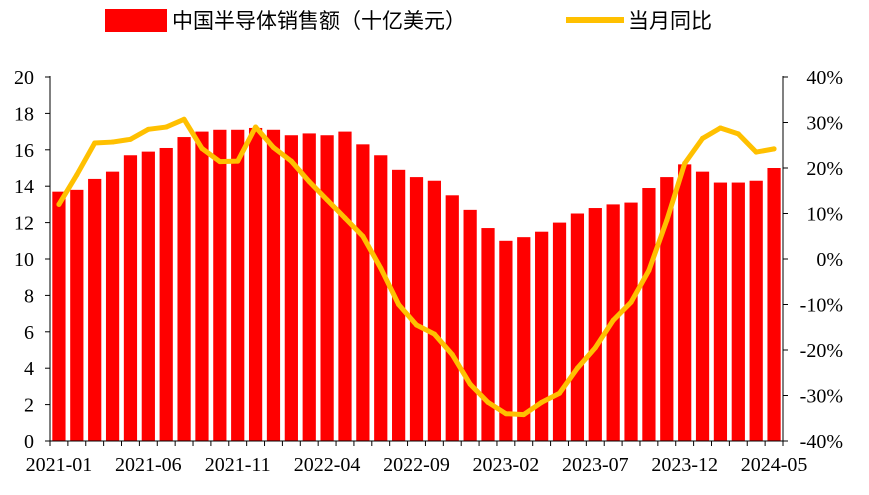 This screenshot has height=495, width=869. What do you see at coordinates (29, 442) in the screenshot?
I see `left-tick-label: 0` at bounding box center [29, 442].